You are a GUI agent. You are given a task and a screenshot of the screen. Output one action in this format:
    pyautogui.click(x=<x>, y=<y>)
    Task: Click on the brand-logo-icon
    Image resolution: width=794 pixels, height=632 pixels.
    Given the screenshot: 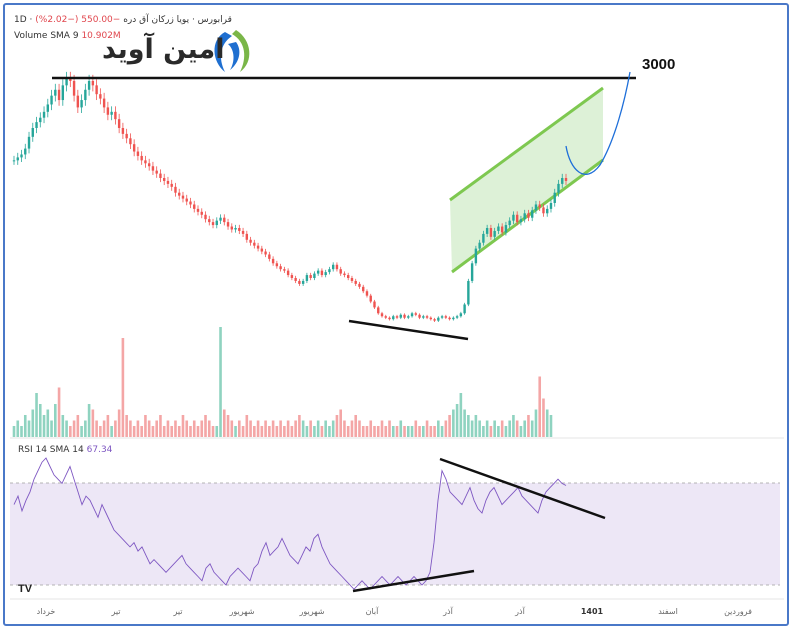 What is the action you would take?
    pyautogui.click(x=232, y=51)
    